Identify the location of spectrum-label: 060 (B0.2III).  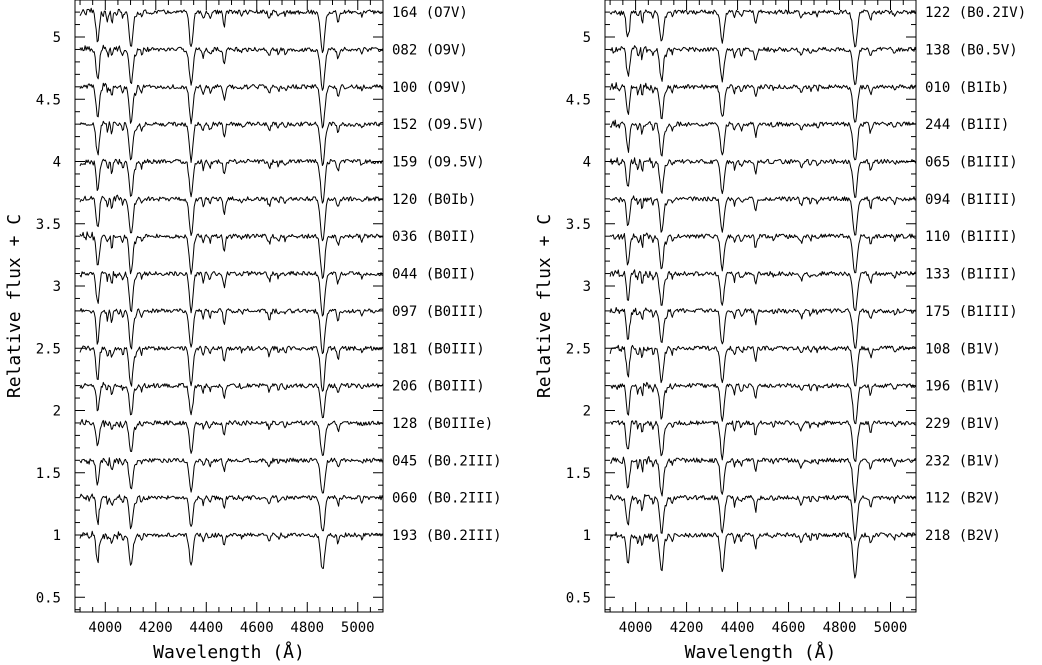
(447, 499).